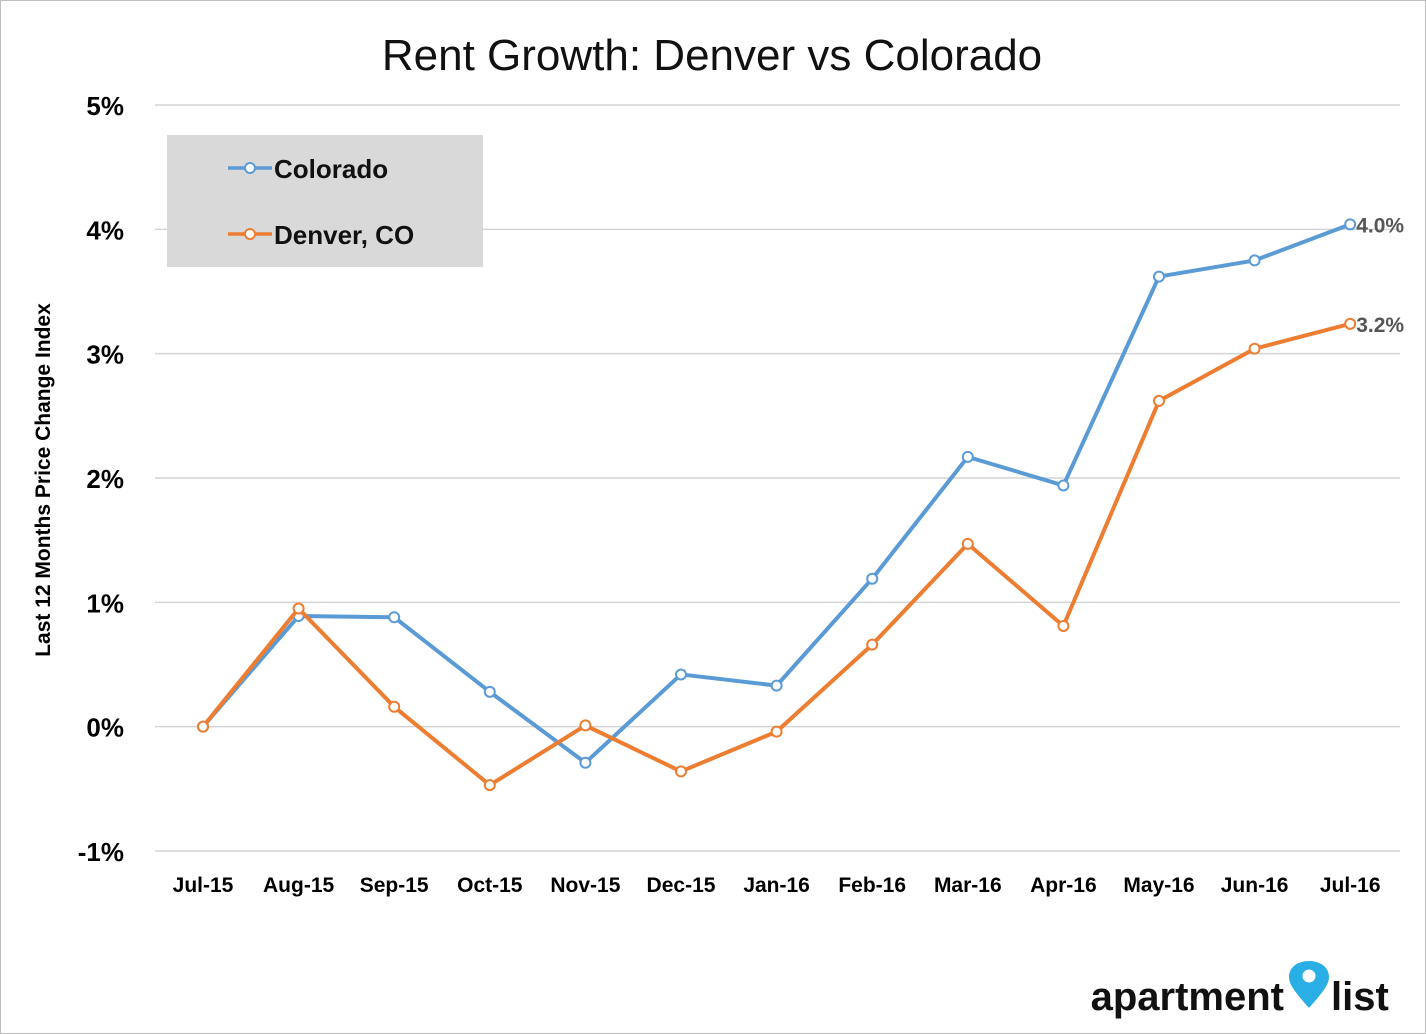 Image resolution: width=1426 pixels, height=1034 pixels. I want to click on x-tick-label: Jun-16, so click(1255, 885).